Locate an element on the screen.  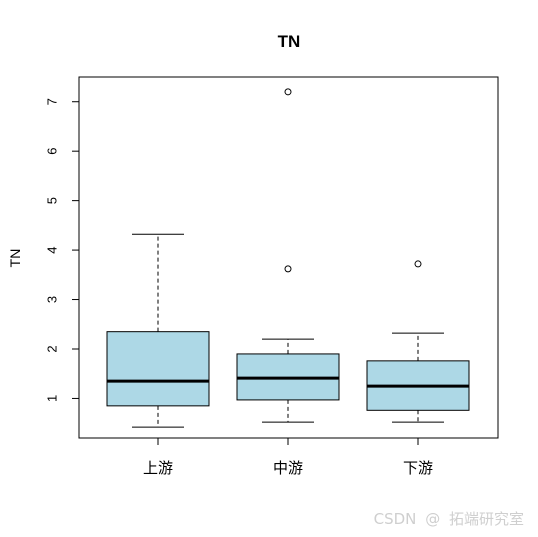
y-tick-label-4: 4 is located at coordinates (52, 249).